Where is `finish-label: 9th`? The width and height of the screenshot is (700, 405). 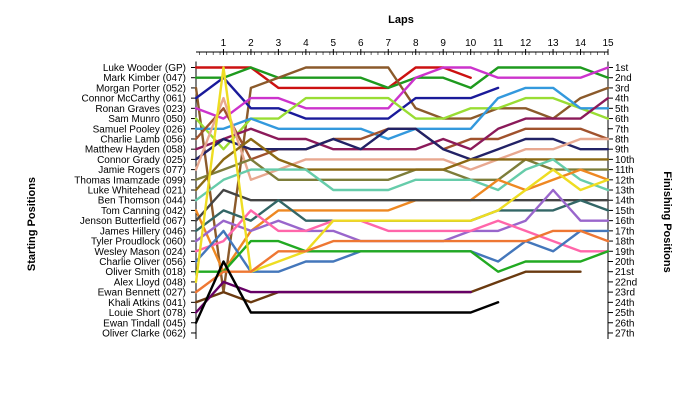
finish-label: 9th is located at coordinates (622, 150).